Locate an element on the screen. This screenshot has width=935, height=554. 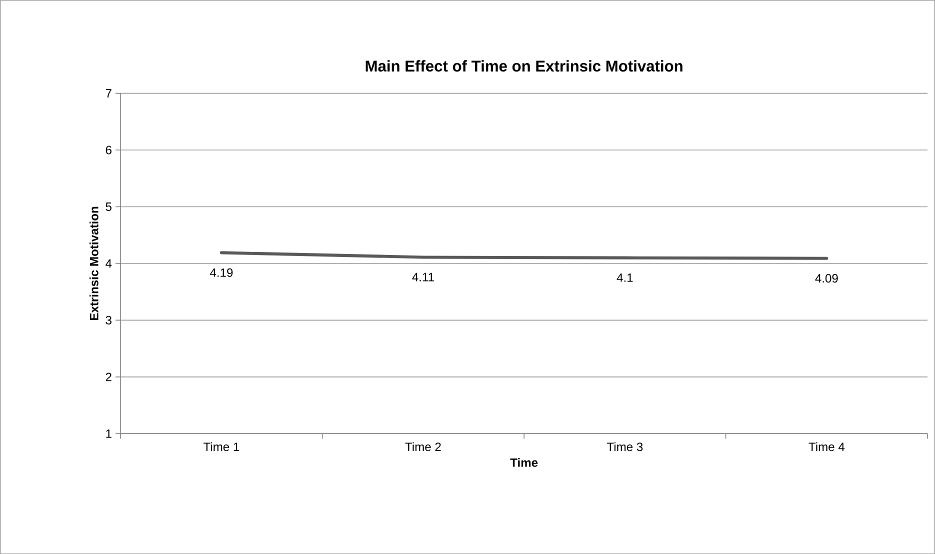
x-axis-title: Time is located at coordinates (524, 462).